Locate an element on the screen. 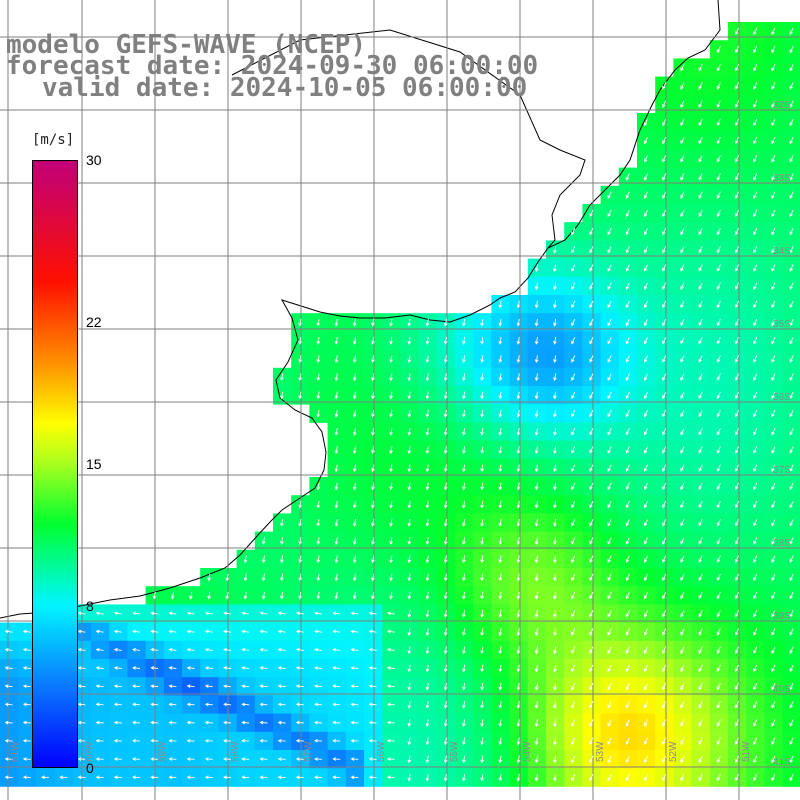 The image size is (800, 800). model-title: modelo GEFS-WAVE (NCEP) is located at coordinates (186, 45).